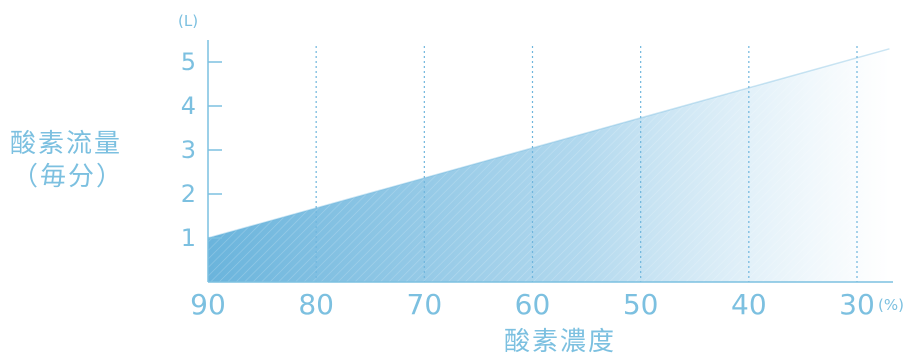 The image size is (923, 358). I want to click on y-axis-unit: (L), so click(188, 21).